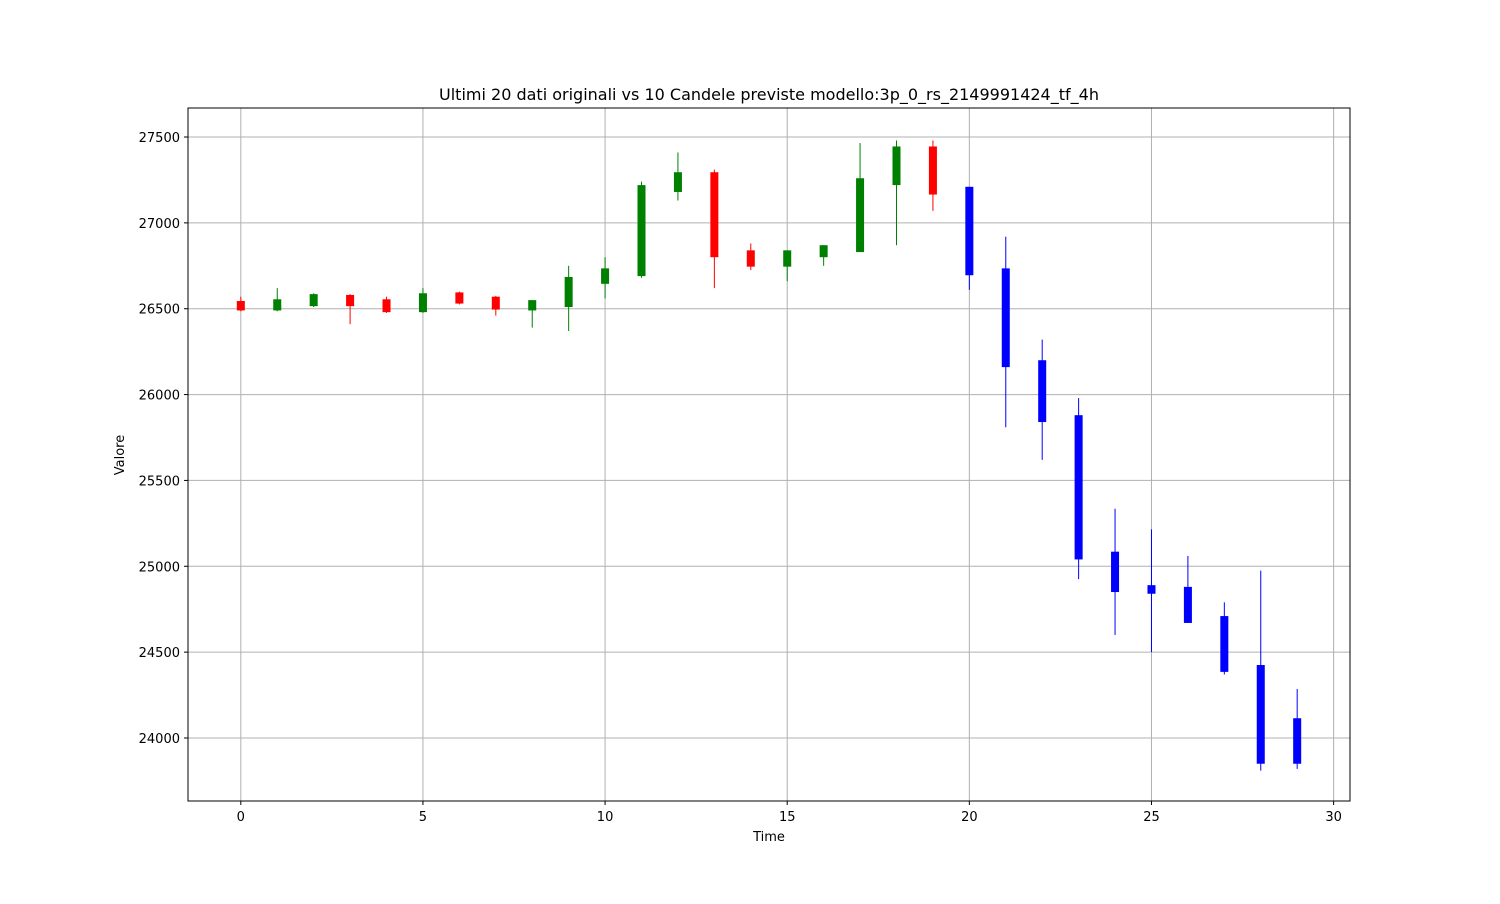  What do you see at coordinates (159, 310) in the screenshot?
I see `y-tick-label: 26500` at bounding box center [159, 310].